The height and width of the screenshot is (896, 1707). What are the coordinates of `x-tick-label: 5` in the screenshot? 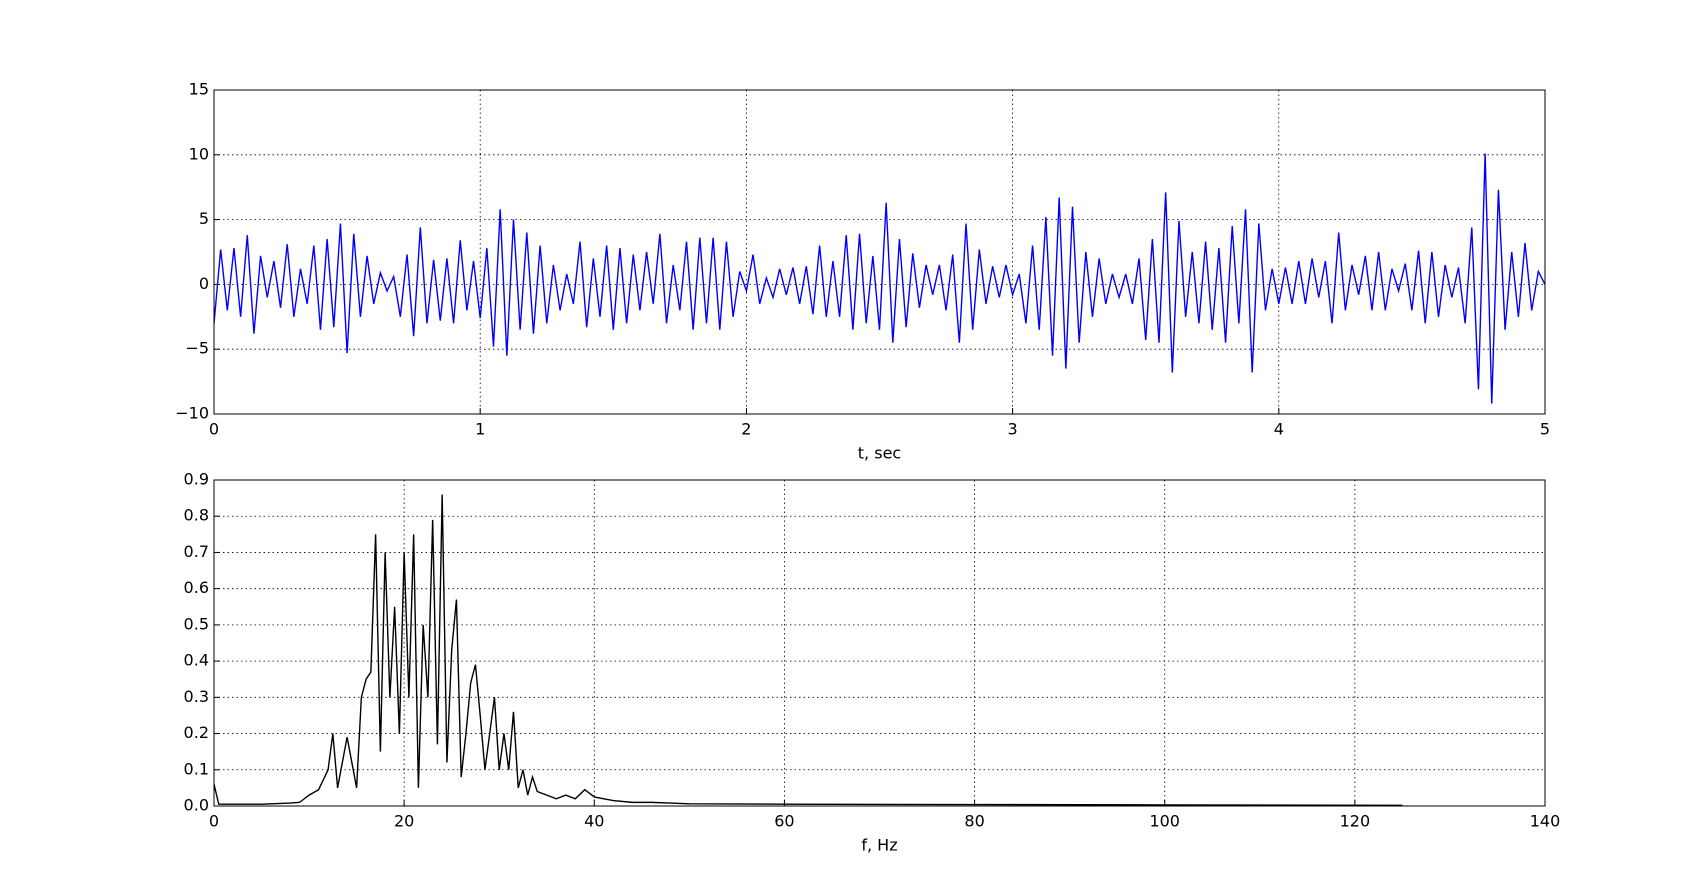 It's located at (1545, 429).